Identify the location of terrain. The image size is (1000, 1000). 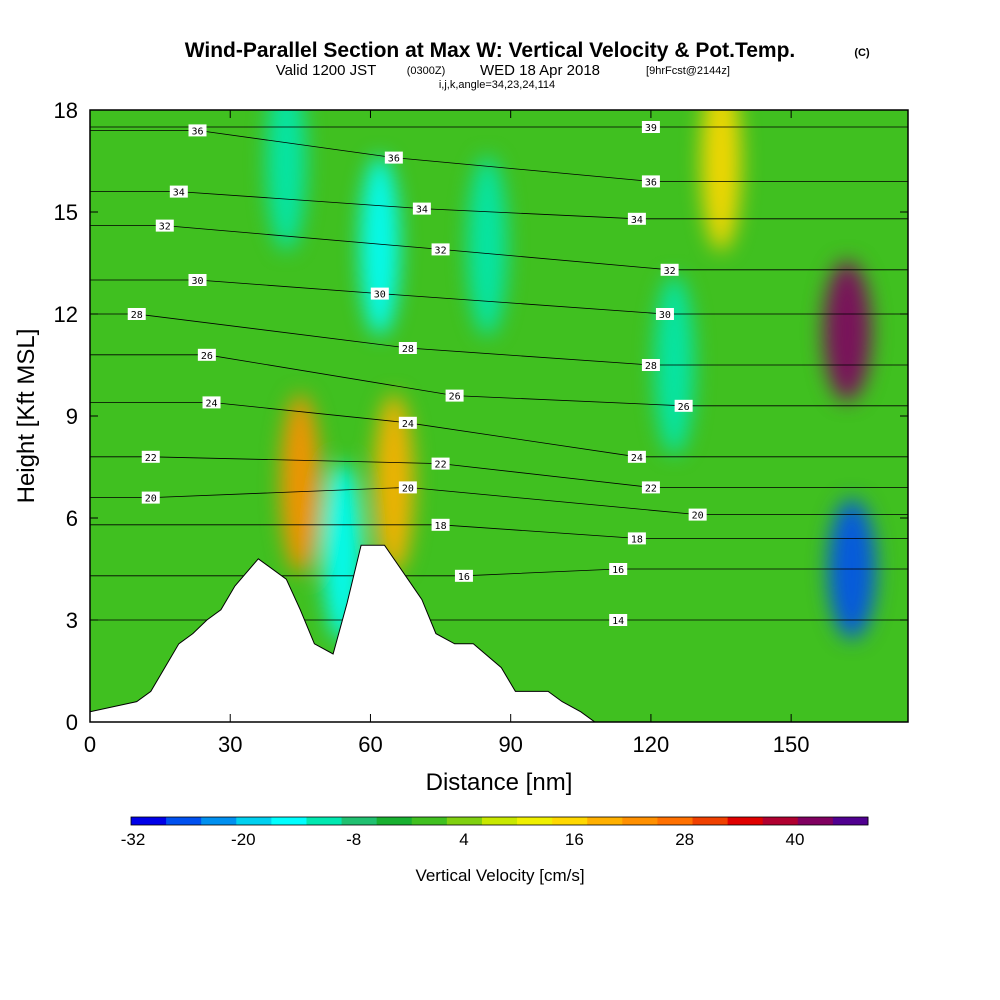
(343, 633).